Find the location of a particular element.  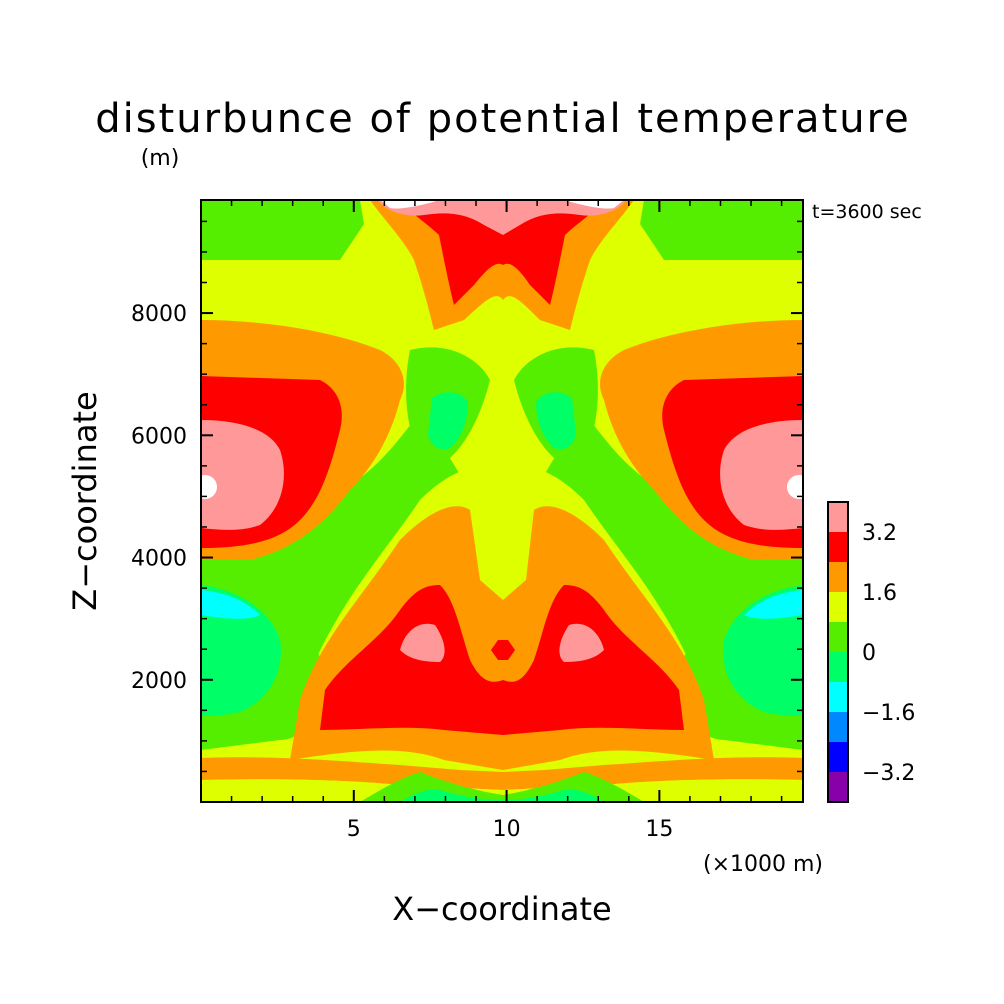

x-axis-unit: (×1000 m) is located at coordinates (763, 864).